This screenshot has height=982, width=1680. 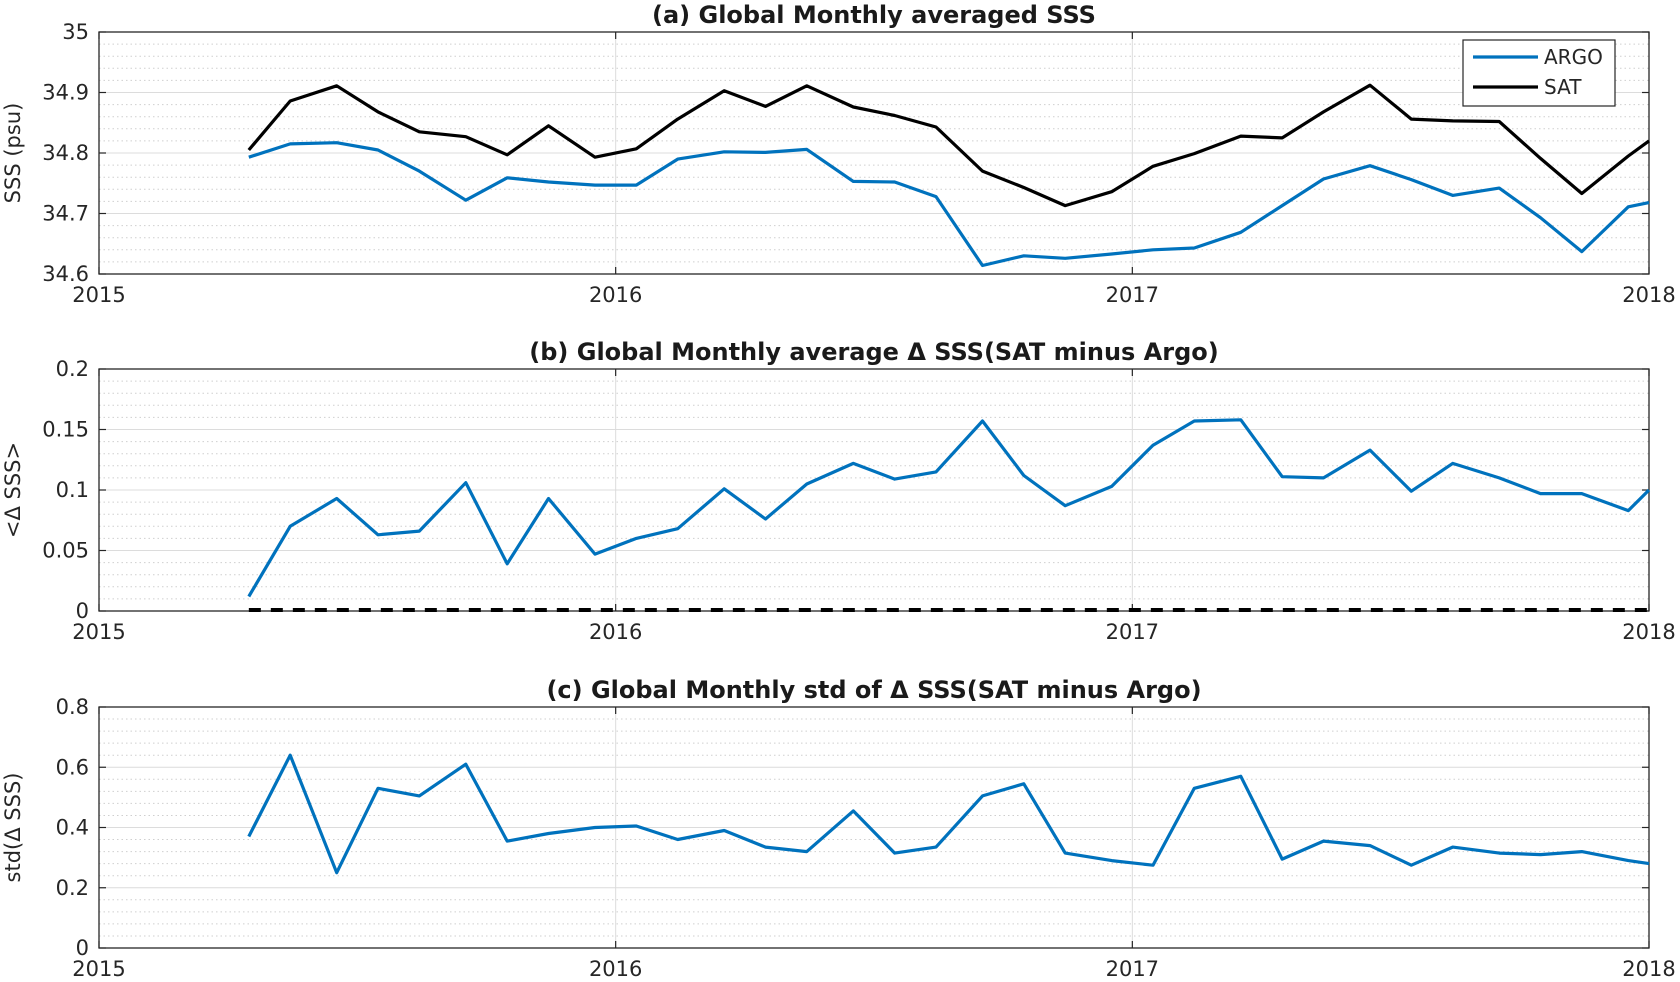 What do you see at coordinates (1573, 57) in the screenshot?
I see `legend-label: ARGO` at bounding box center [1573, 57].